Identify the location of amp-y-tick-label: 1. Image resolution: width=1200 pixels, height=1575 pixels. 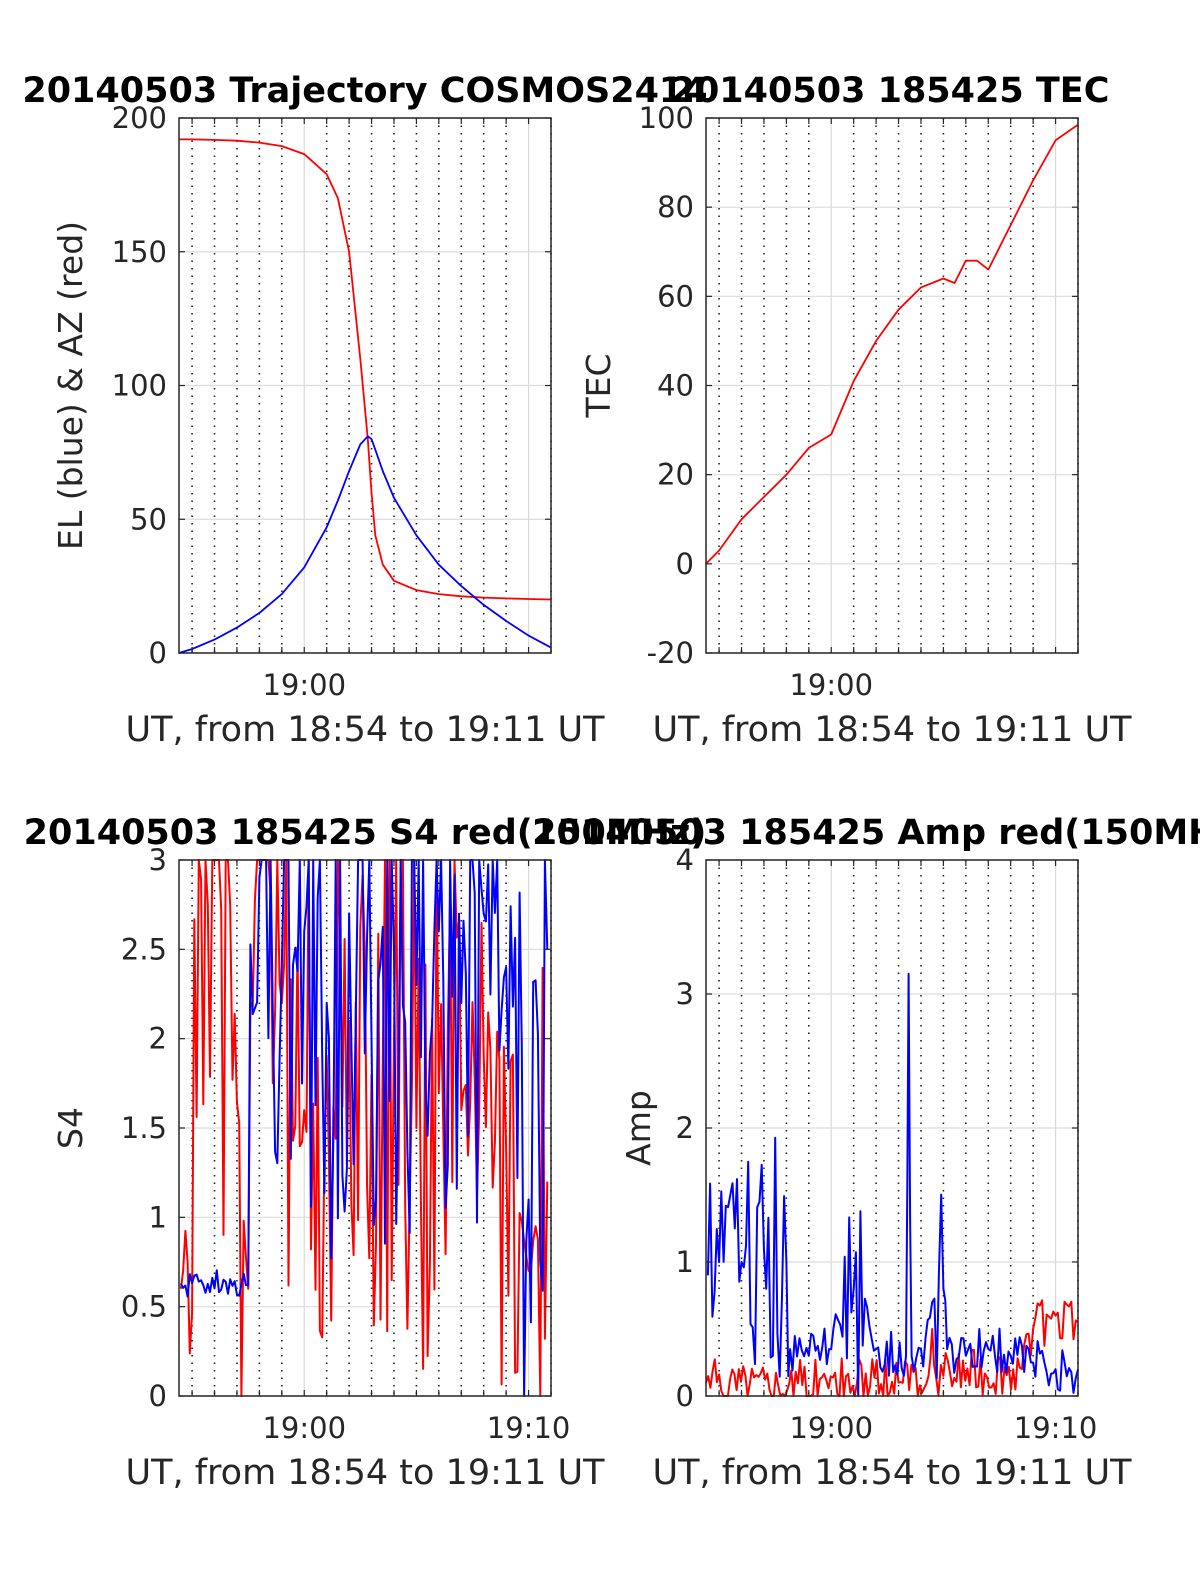
(685, 1262).